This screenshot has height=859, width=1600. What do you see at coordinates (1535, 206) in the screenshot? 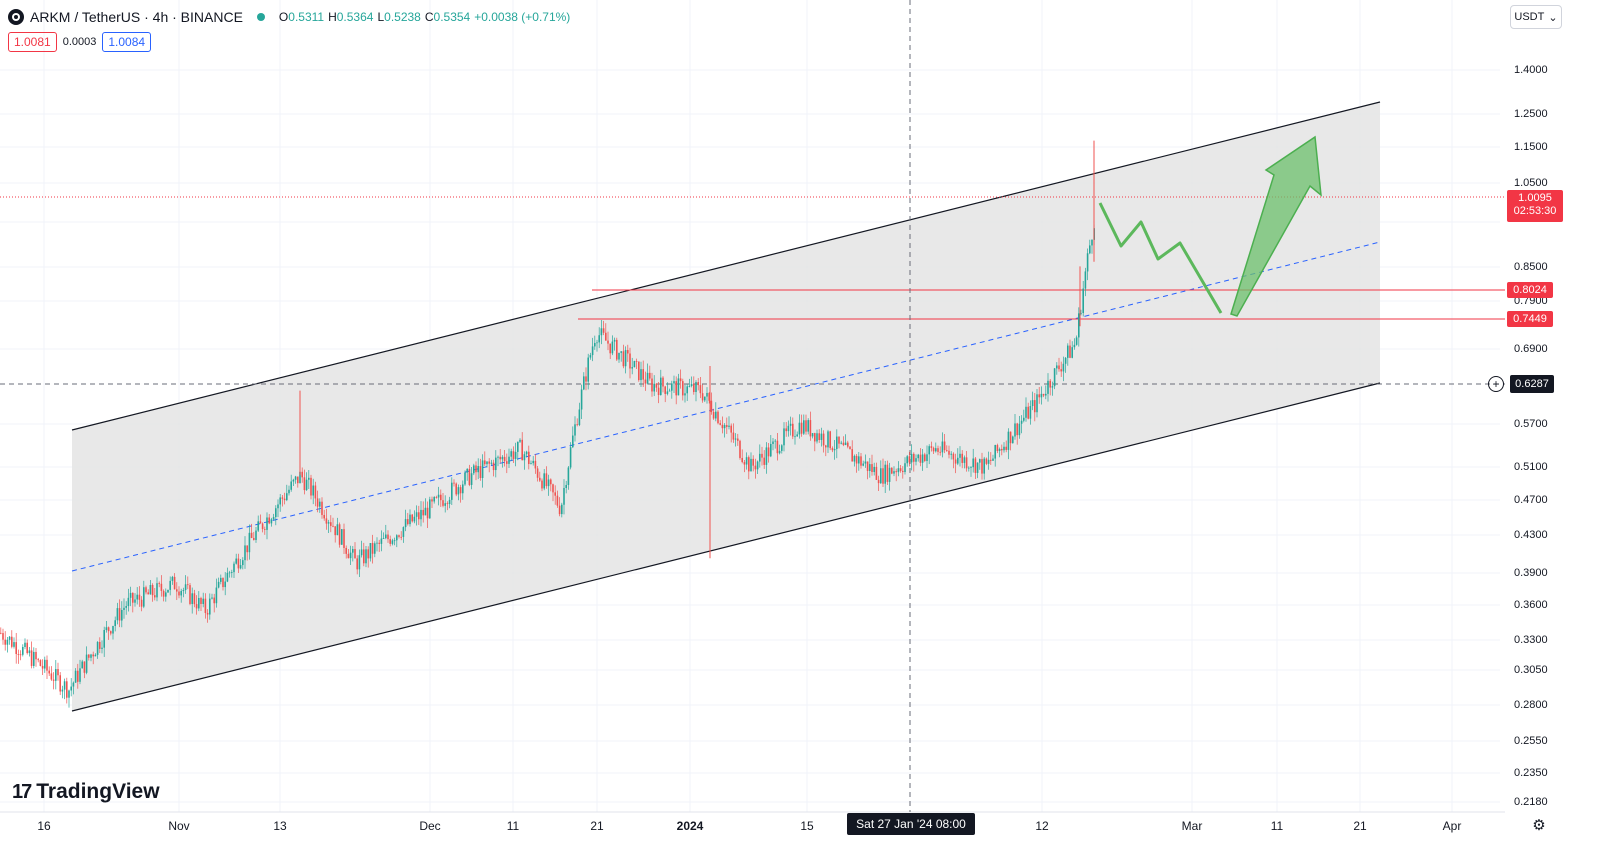
I see `current-price-label: 1.0095 02:53:30` at bounding box center [1535, 206].